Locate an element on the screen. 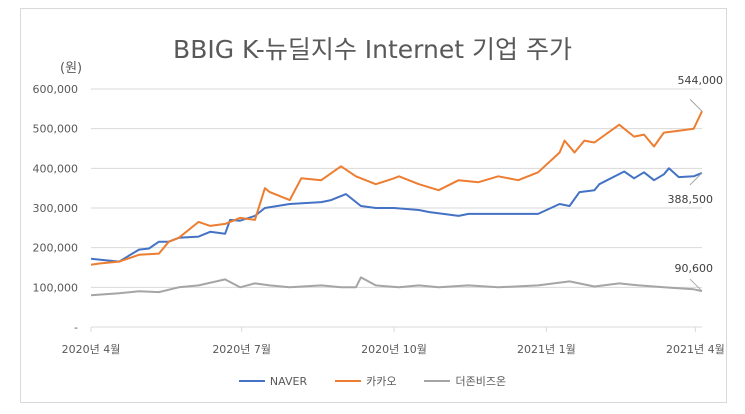 This screenshot has height=414, width=745. x-tick-label: 2021년 4월 is located at coordinates (695, 349).